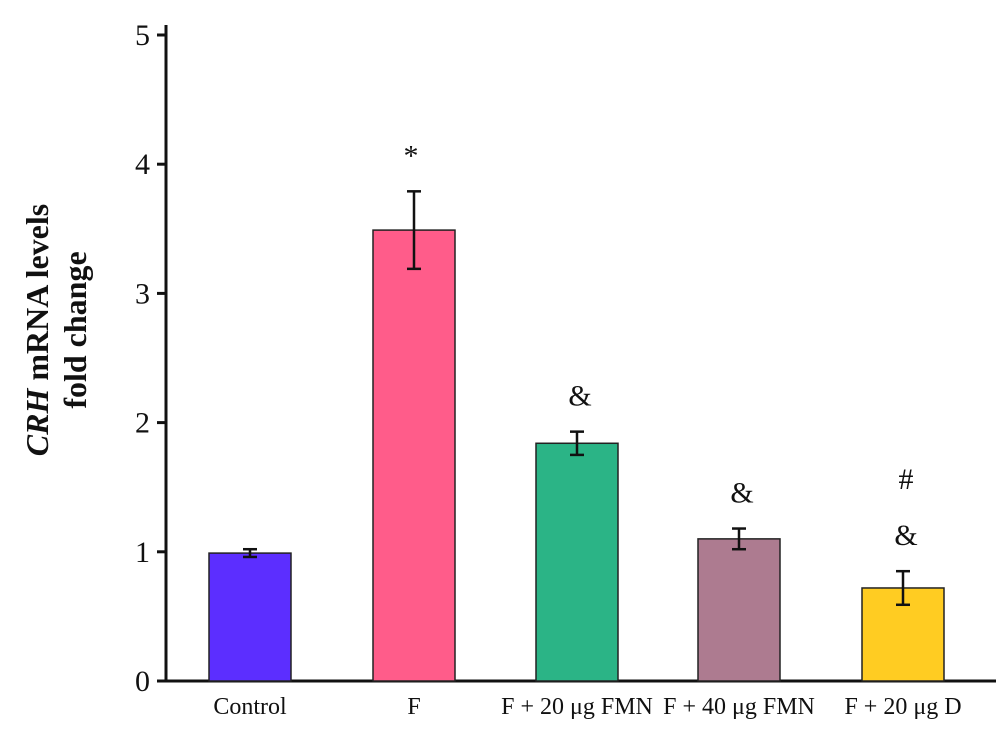  Describe the element at coordinates (906, 479) in the screenshot. I see `significance-marker: #` at that location.